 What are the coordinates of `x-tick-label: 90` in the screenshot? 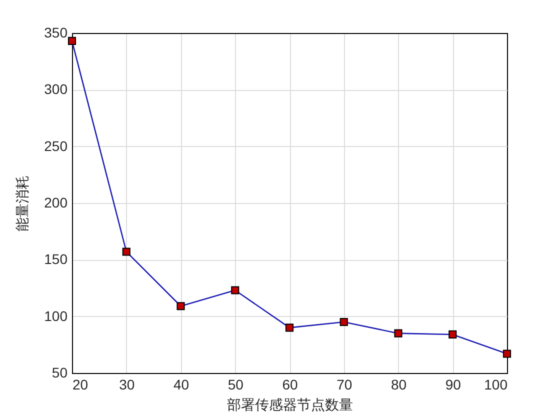 It's located at (453, 384).